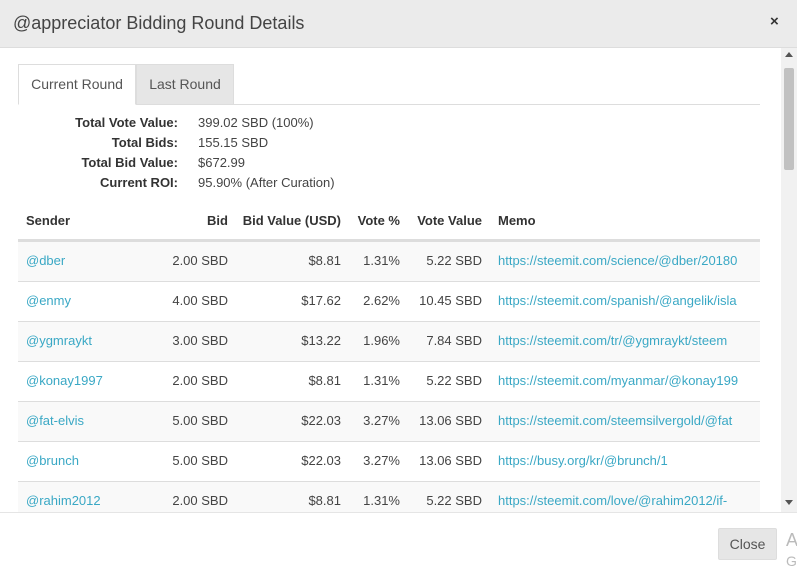  Describe the element at coordinates (613, 340) in the screenshot. I see `memo-link: https://steemit.com/tr/@ygmraykt/steem` at that location.